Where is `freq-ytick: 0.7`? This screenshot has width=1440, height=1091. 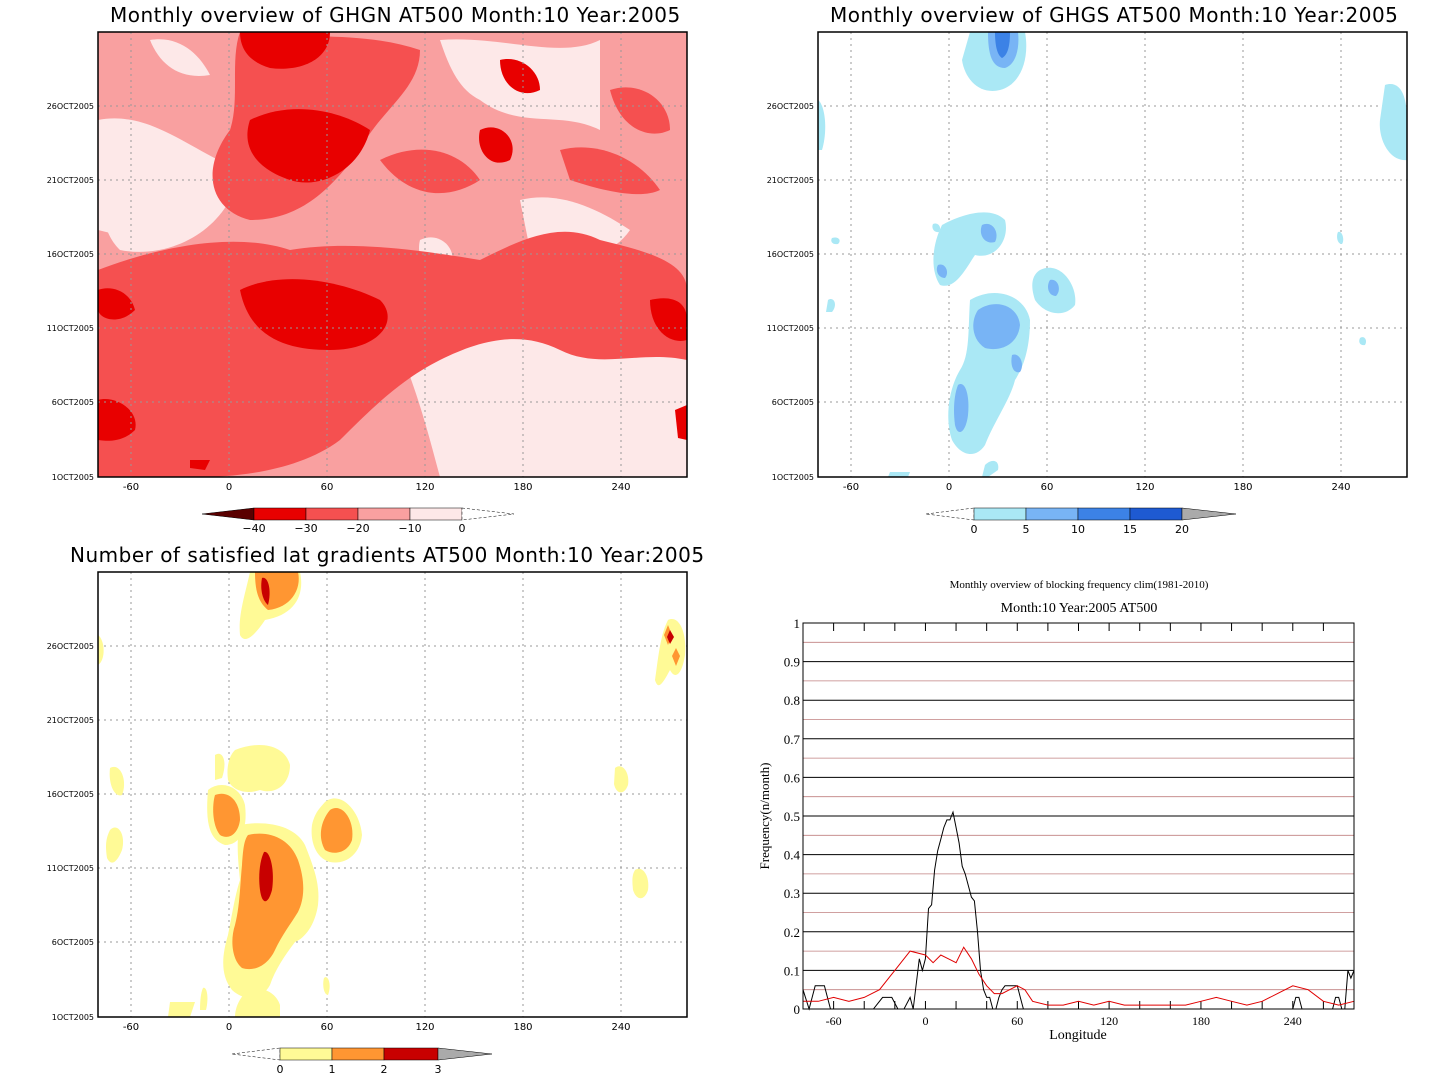
freq-ytick: 0.7 is located at coordinates (792, 739).